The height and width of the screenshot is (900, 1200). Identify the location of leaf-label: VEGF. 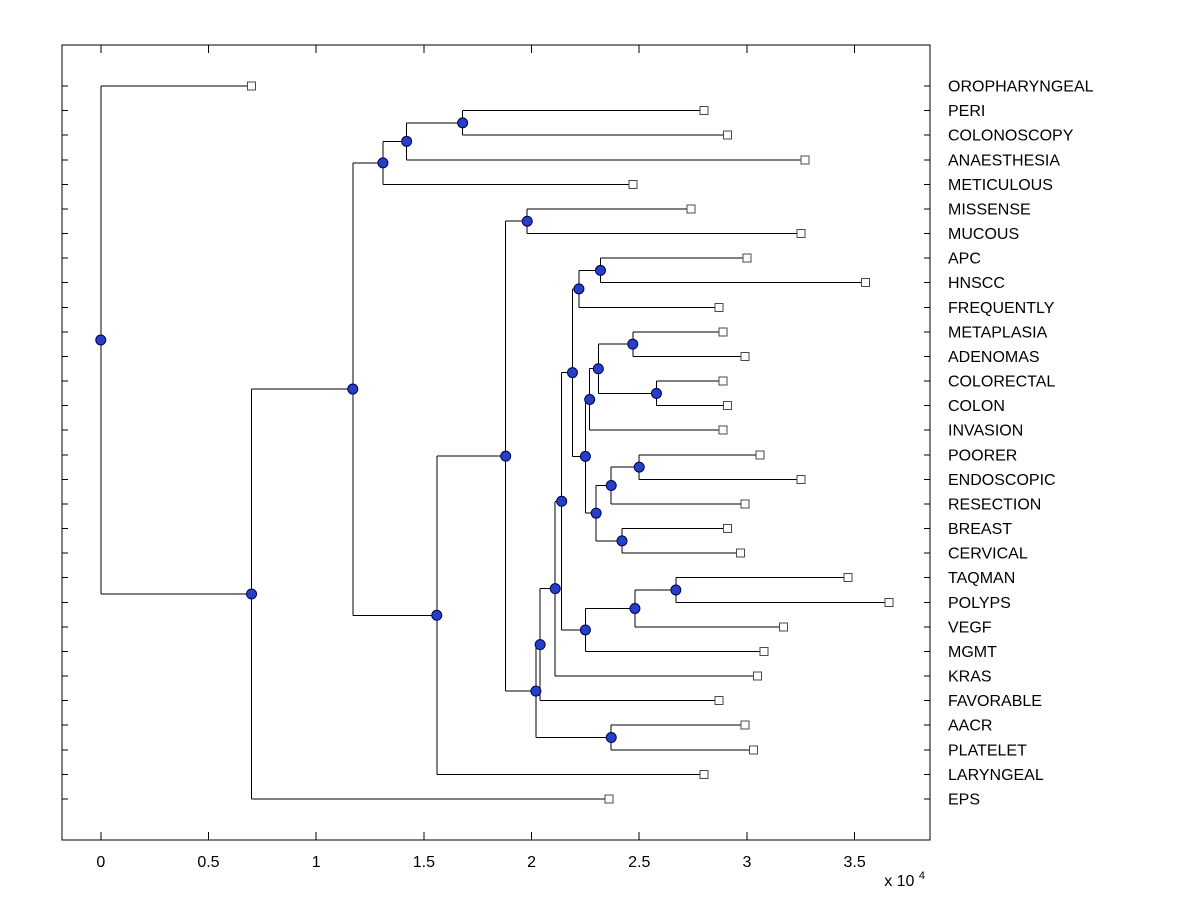
(970, 627).